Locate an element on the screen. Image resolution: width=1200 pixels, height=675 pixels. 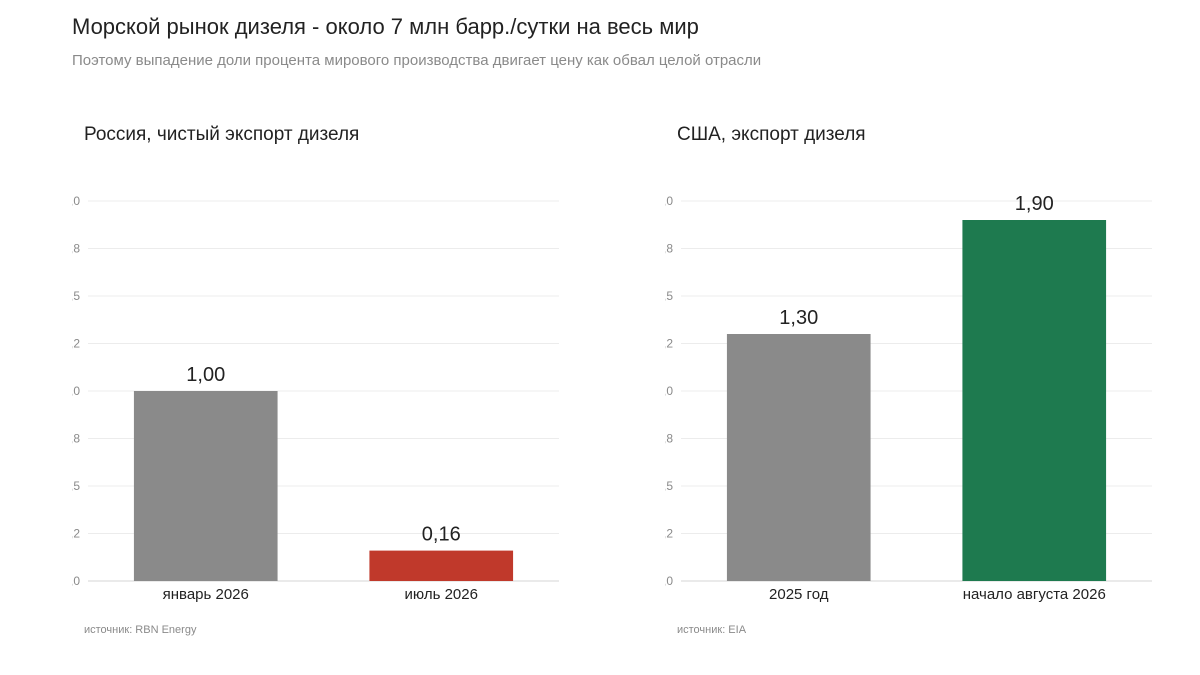
bar-value-label: 1,90 is located at coordinates (1034, 204).